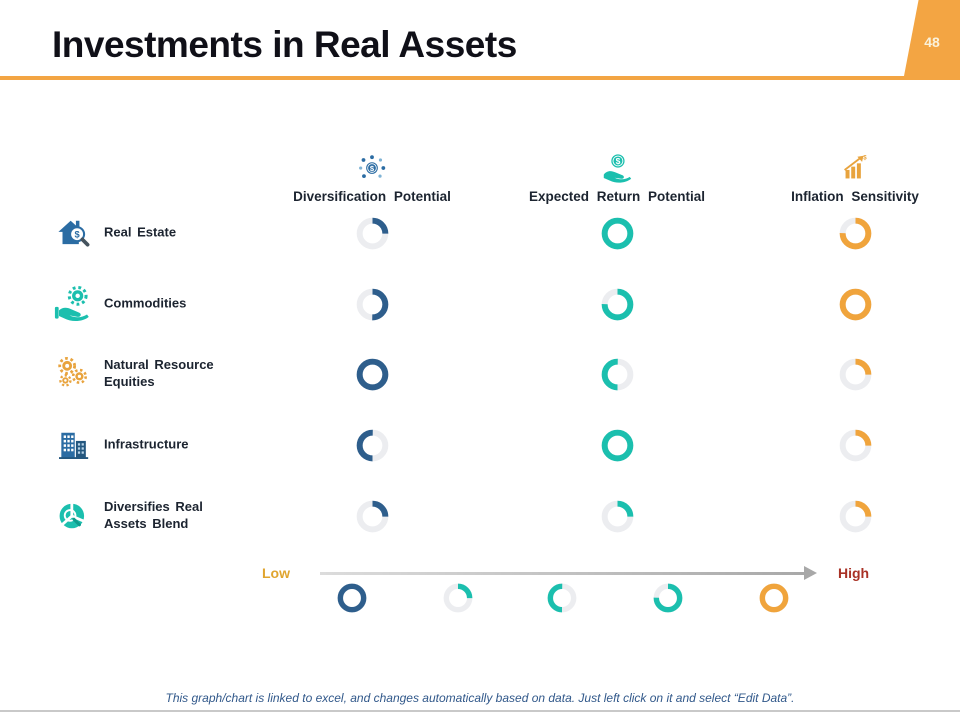 The width and height of the screenshot is (960, 720). What do you see at coordinates (145, 303) in the screenshot?
I see `row-label: Commodities` at bounding box center [145, 303].